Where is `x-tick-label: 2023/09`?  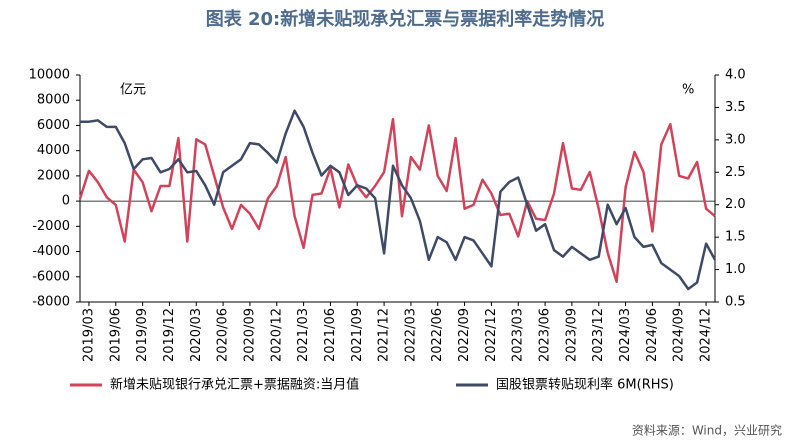 x-tick-label: 2023/09 is located at coordinates (571, 335).